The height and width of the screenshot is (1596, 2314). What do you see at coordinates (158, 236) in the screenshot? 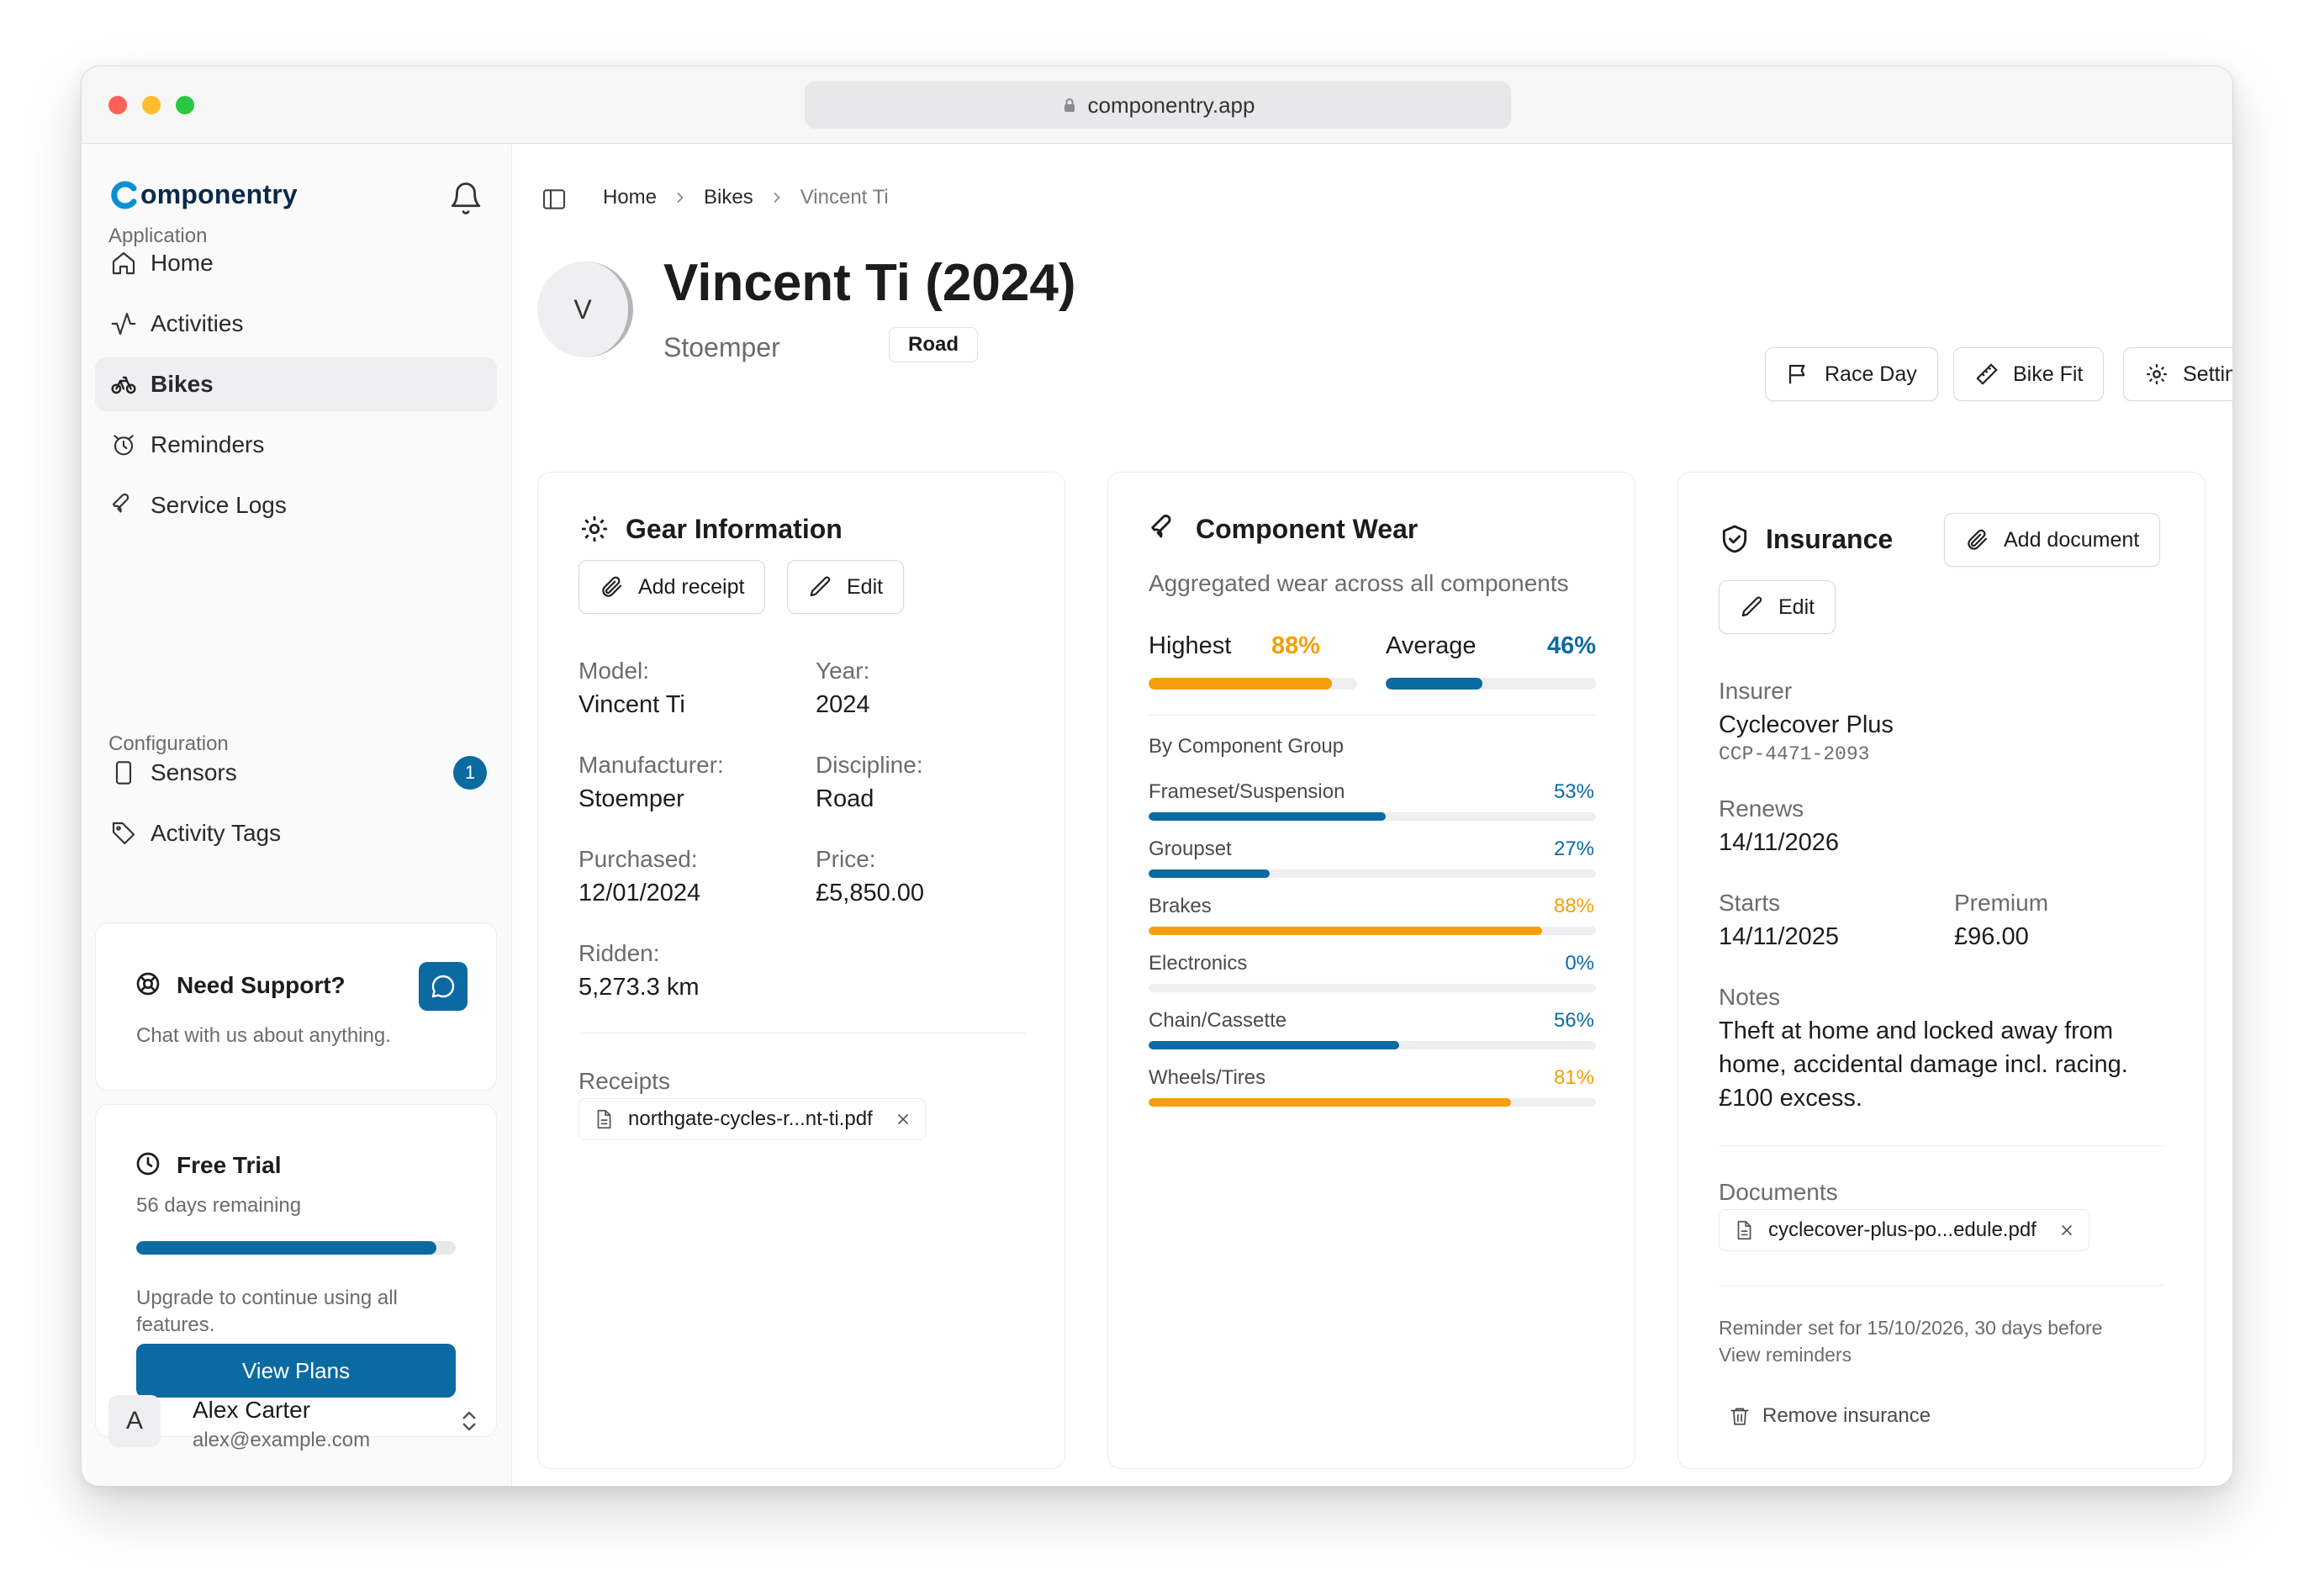
I see `section-label-application: Application` at bounding box center [158, 236].